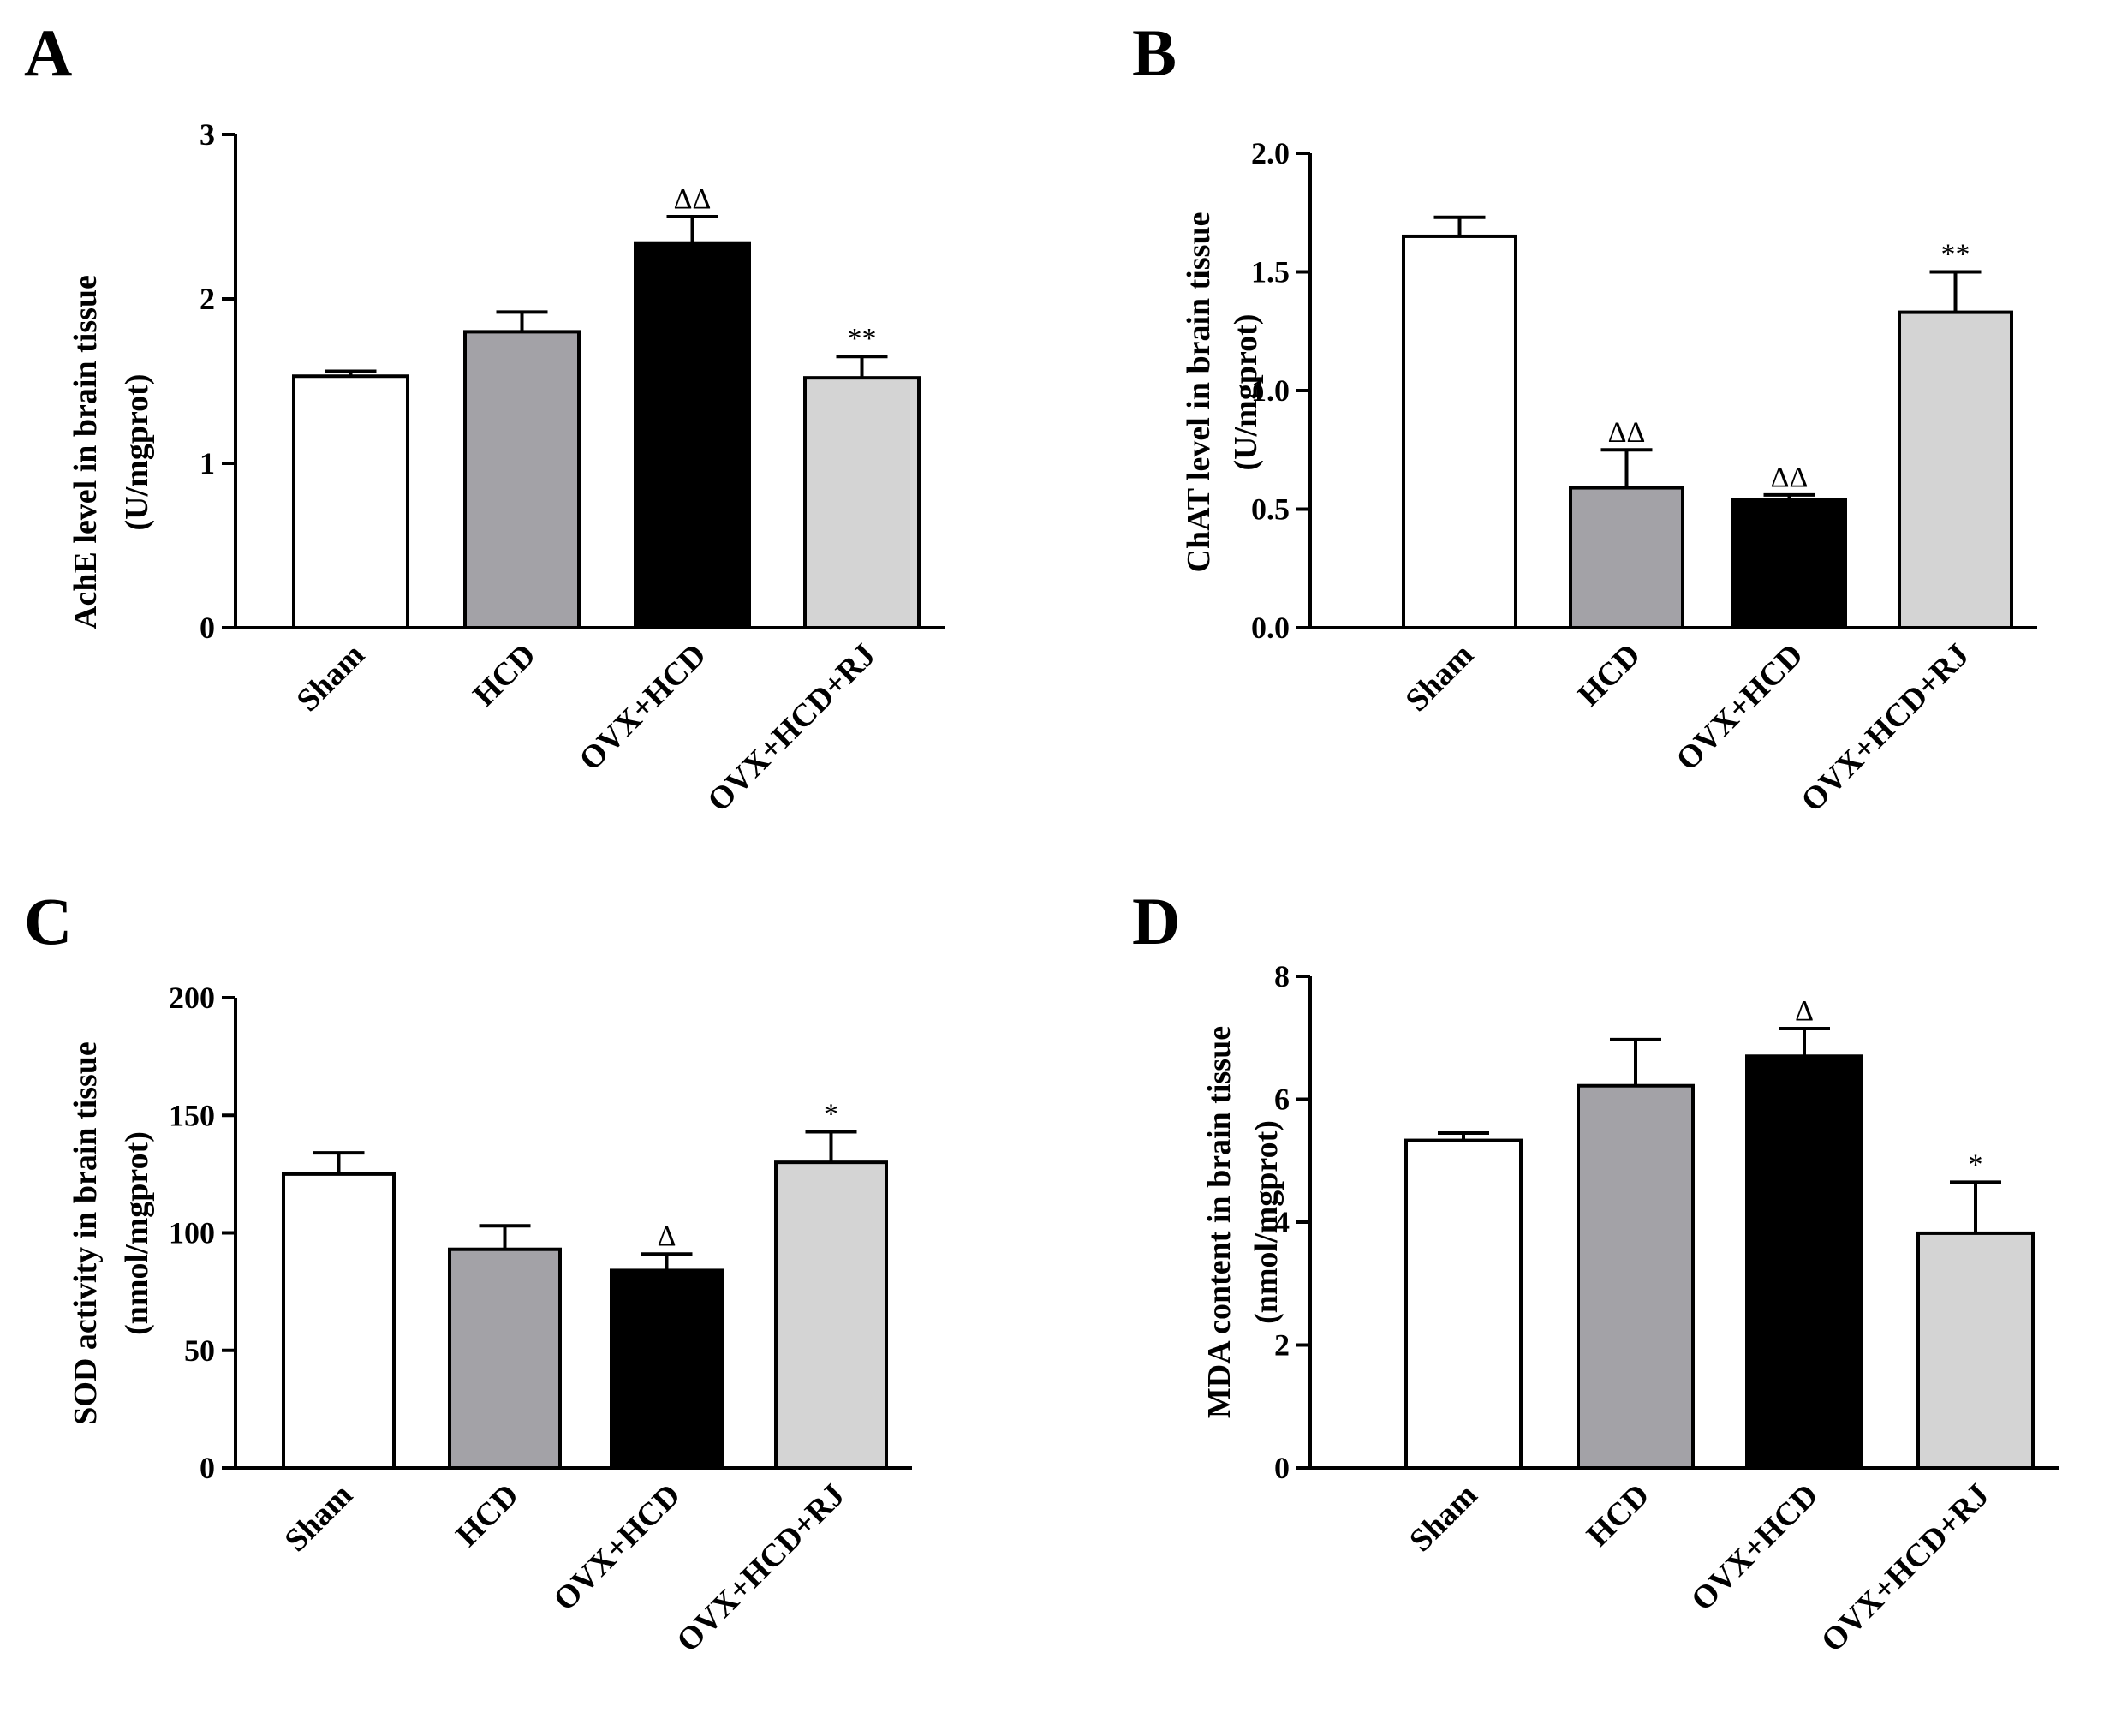  I want to click on y-axis-label: ChAT level in brain tissue, so click(1199, 392).